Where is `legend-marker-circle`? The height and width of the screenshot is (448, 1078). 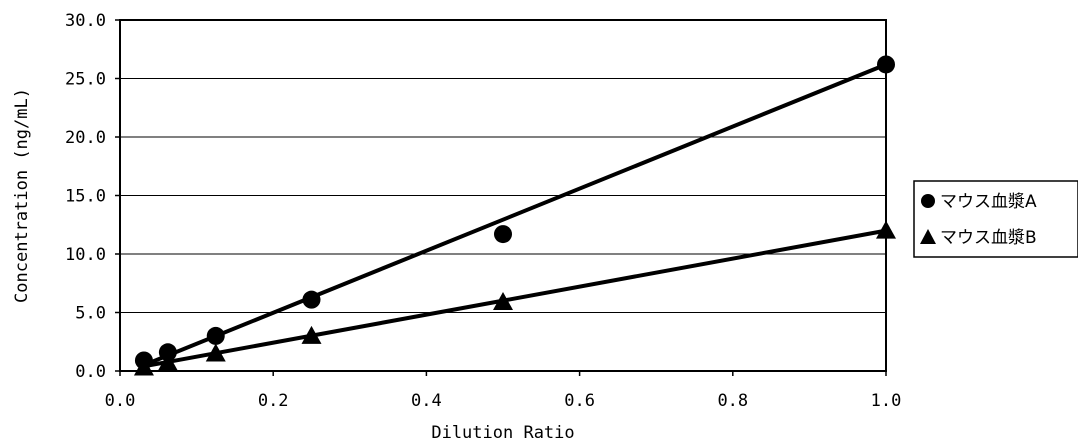
legend-marker-circle is located at coordinates (928, 201).